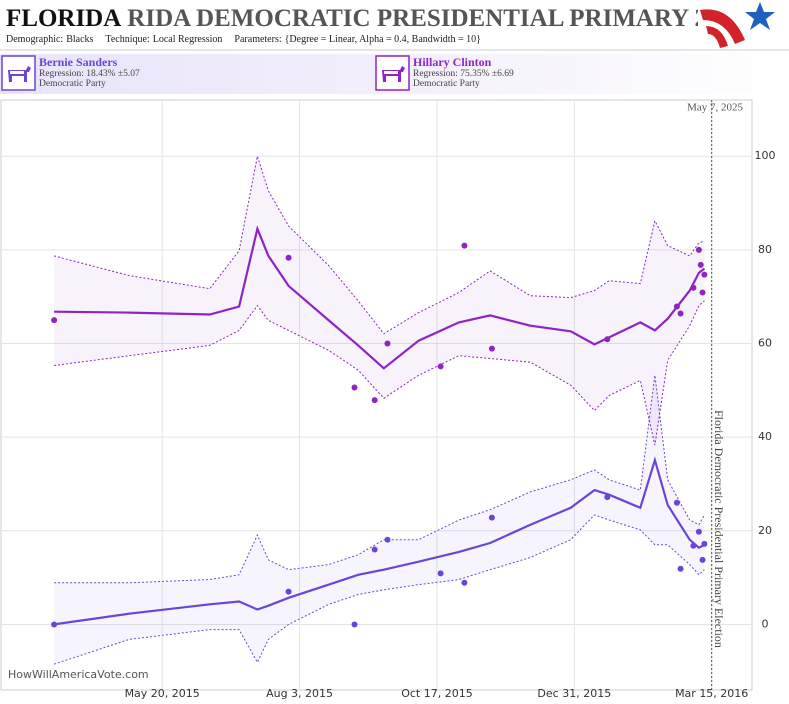 This screenshot has height=704, width=789. What do you see at coordinates (63, 18) in the screenshot?
I see `title-state: FLORIDA` at bounding box center [63, 18].